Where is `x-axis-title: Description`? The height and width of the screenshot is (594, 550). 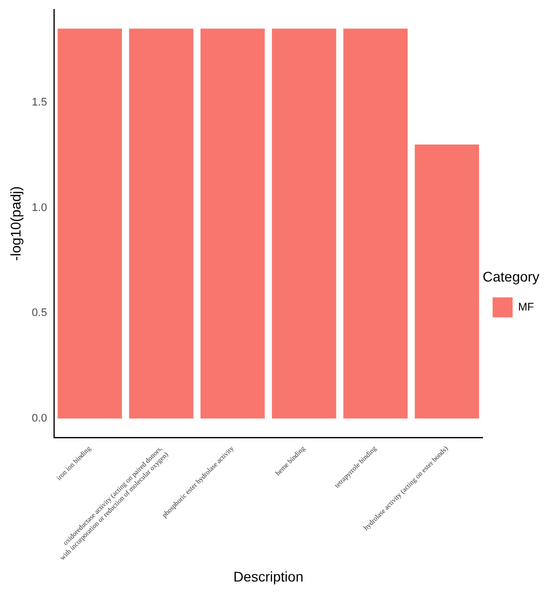 x-axis-title: Description is located at coordinates (268, 576).